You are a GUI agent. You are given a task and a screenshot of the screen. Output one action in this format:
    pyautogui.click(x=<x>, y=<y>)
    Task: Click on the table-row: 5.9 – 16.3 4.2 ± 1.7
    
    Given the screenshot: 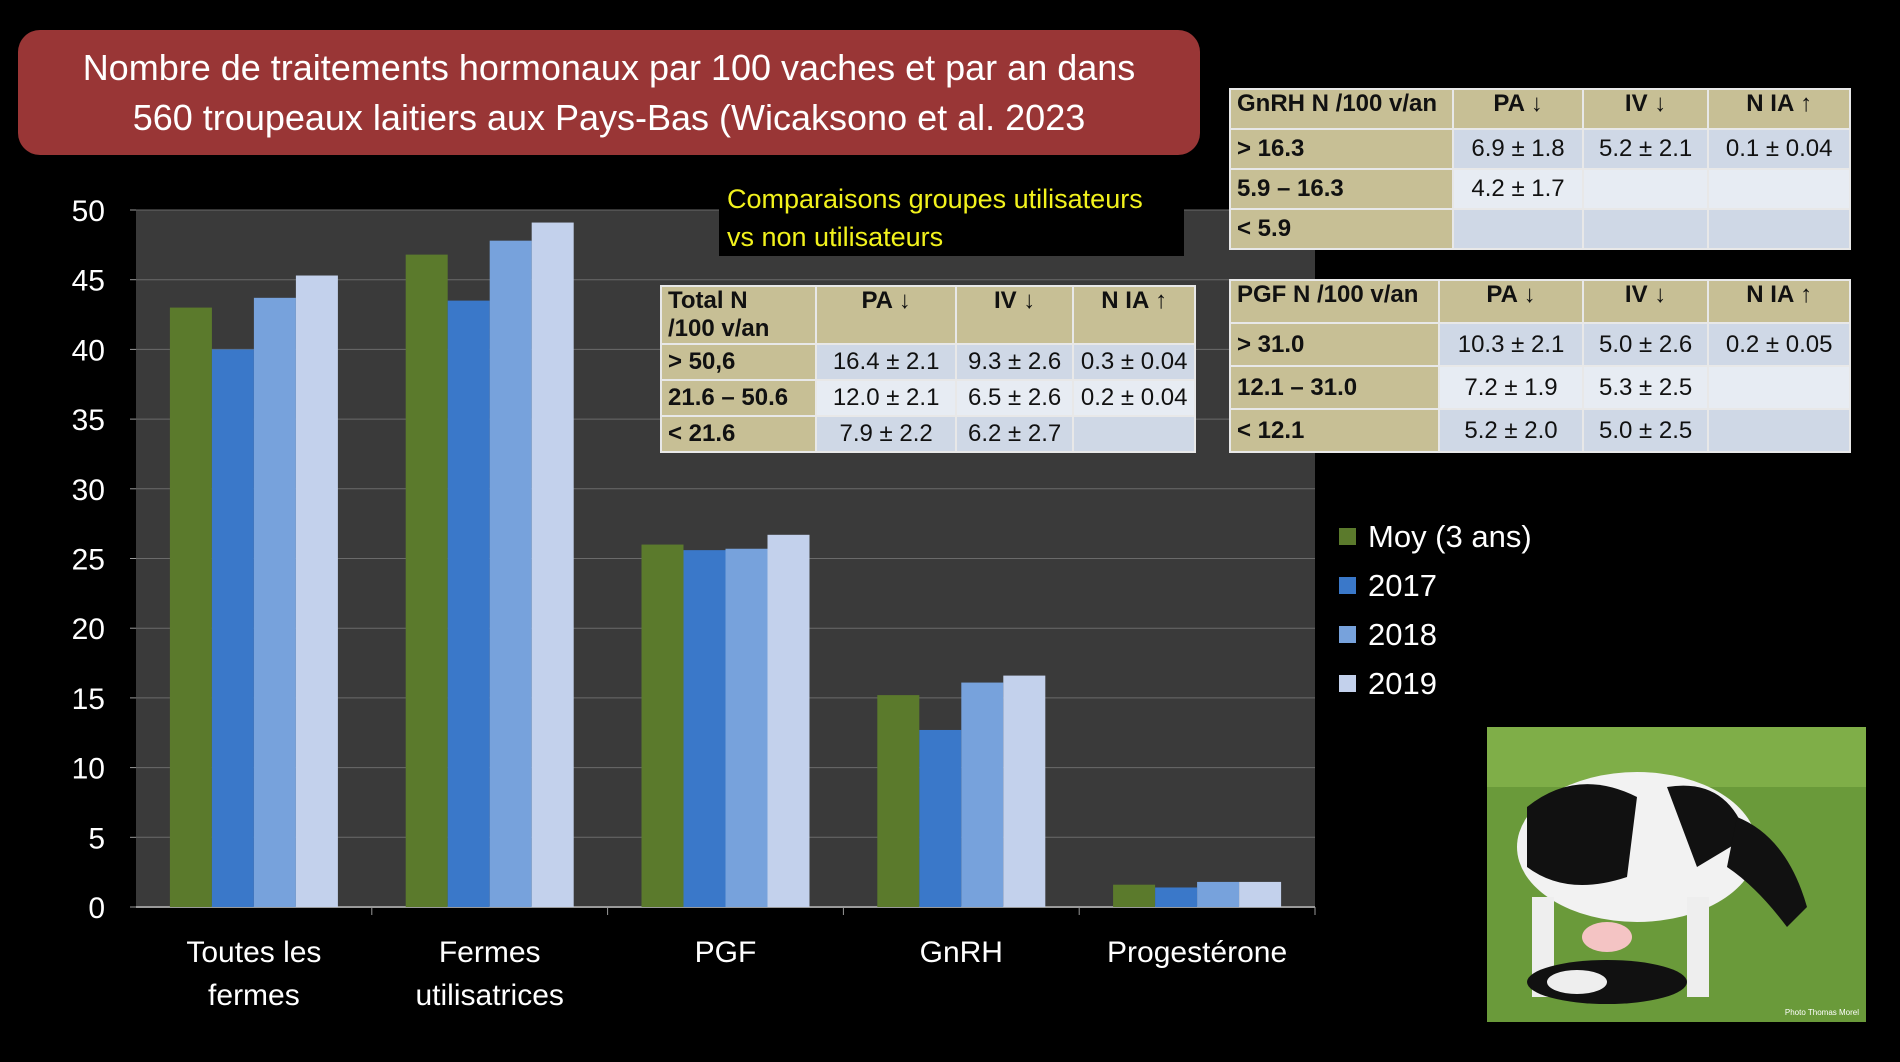 What is the action you would take?
    pyautogui.click(x=1539, y=189)
    